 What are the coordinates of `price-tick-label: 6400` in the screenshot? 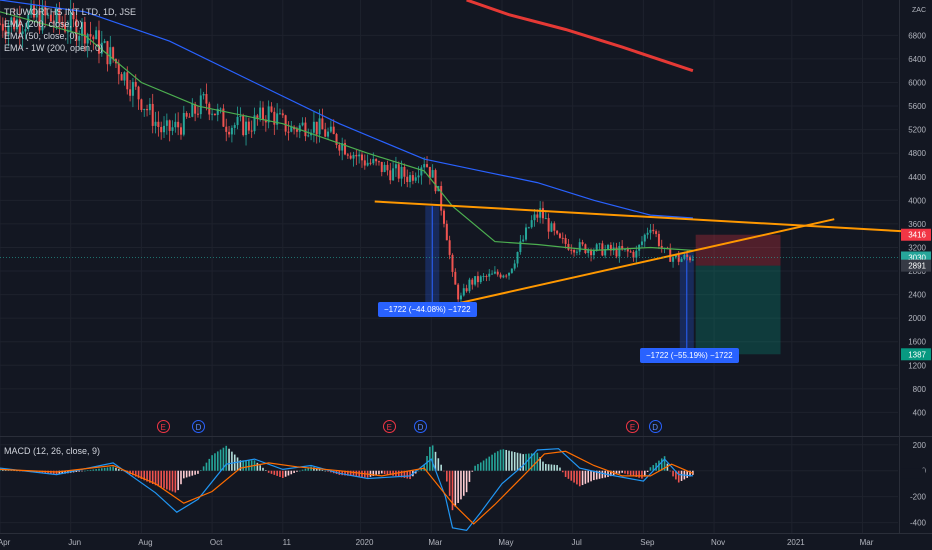 It's located at (917, 59).